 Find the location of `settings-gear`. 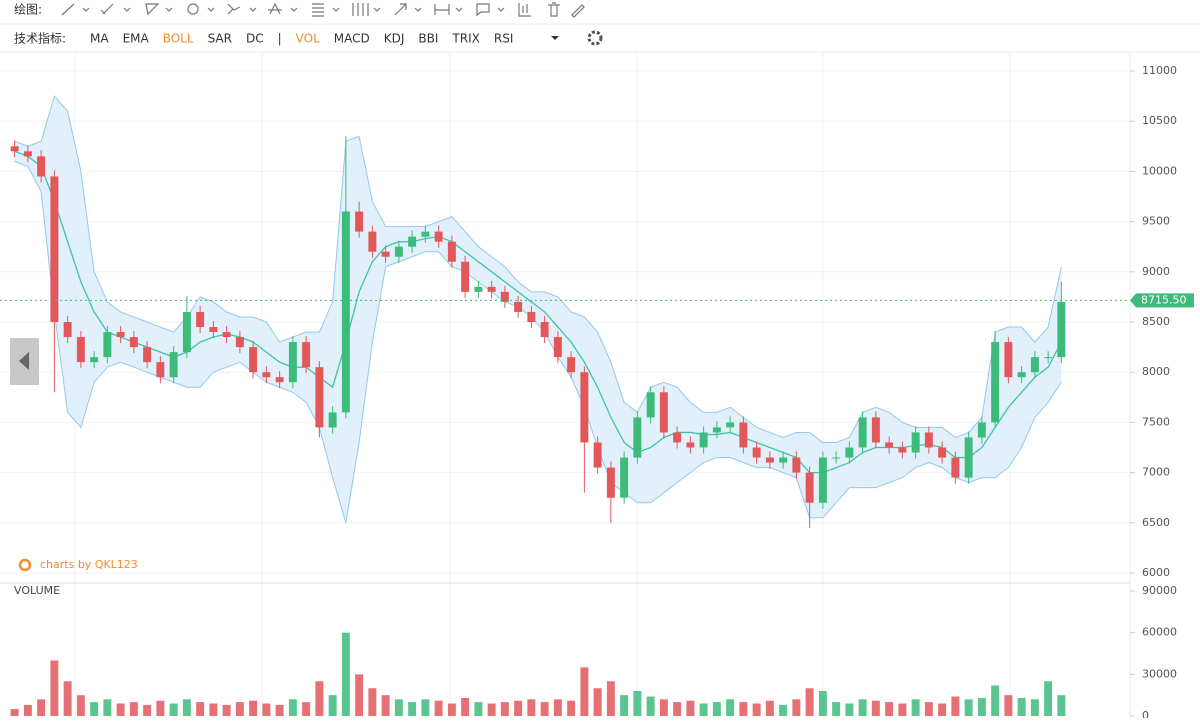

settings-gear is located at coordinates (595, 38).